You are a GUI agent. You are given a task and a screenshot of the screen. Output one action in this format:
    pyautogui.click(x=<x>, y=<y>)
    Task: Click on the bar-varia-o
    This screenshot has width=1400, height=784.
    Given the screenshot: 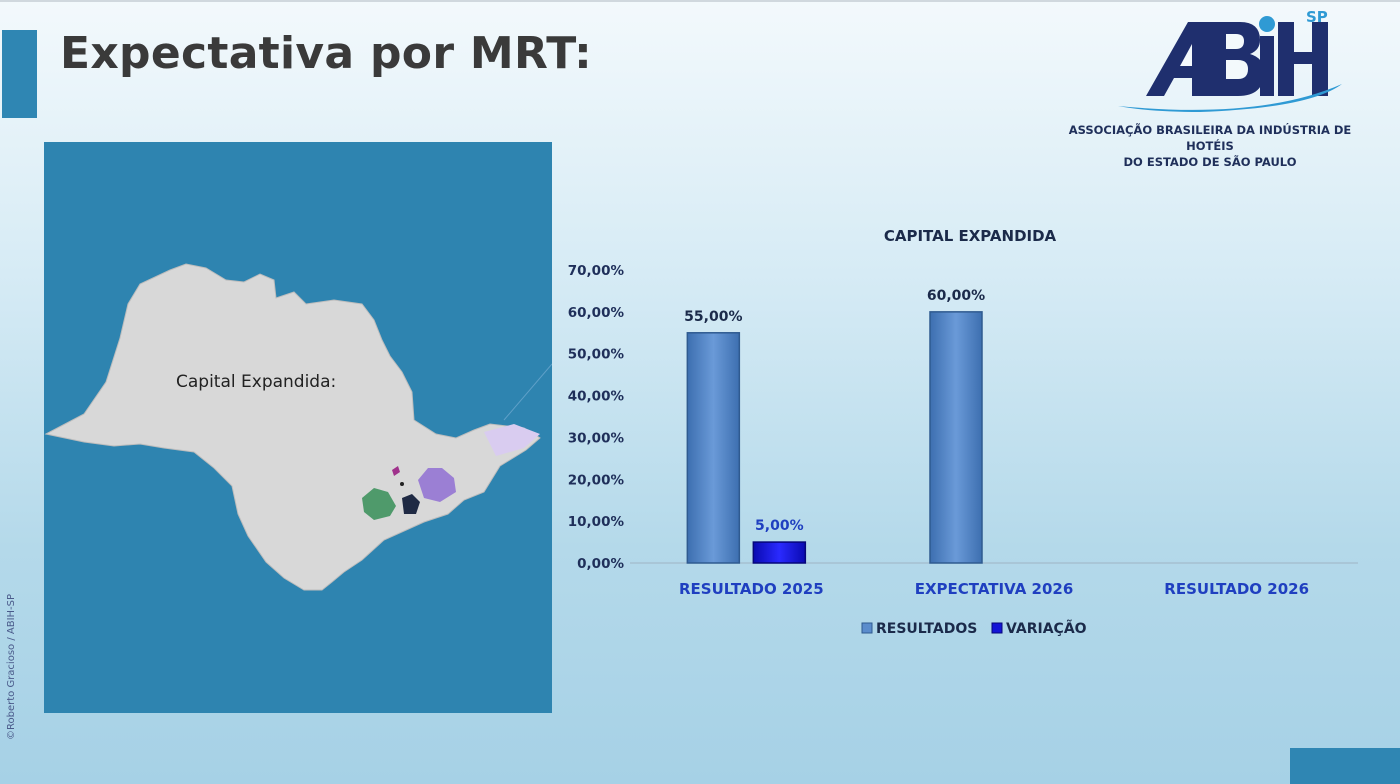 What is the action you would take?
    pyautogui.click(x=779, y=552)
    